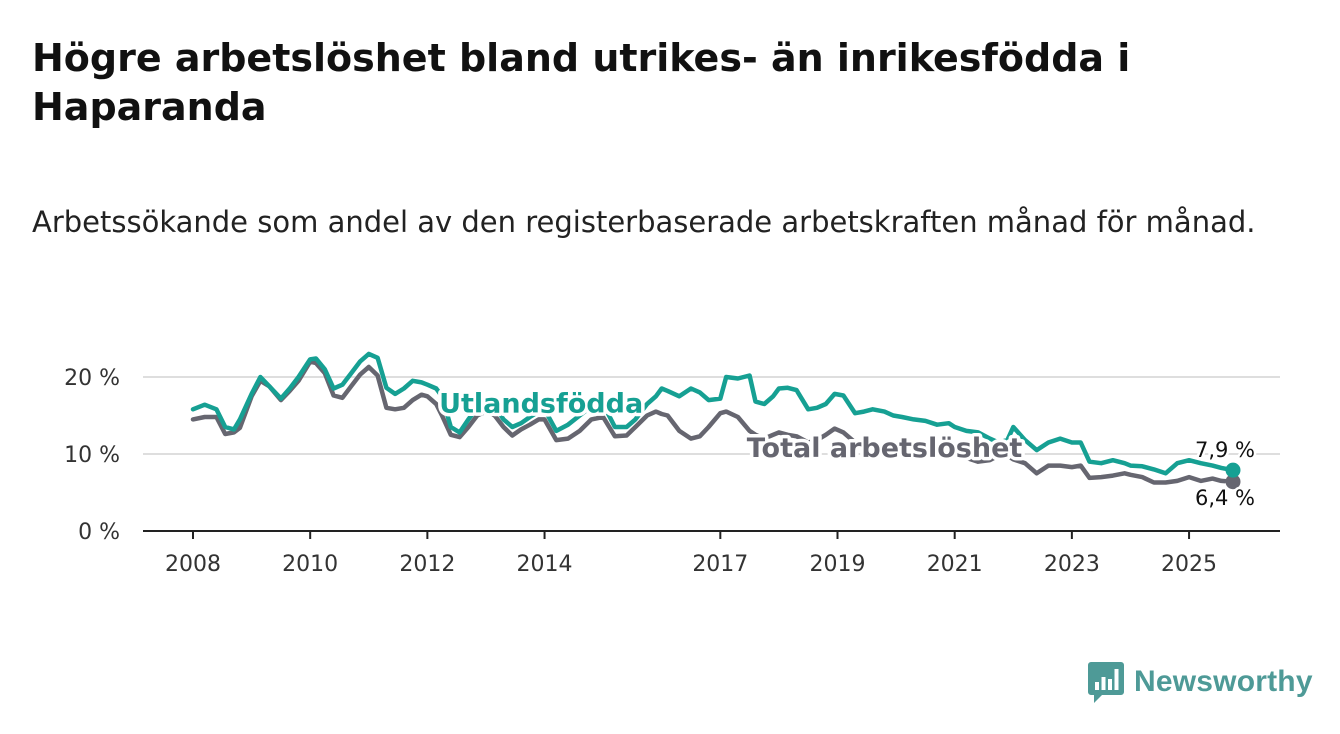 The height and width of the screenshot is (734, 1340). I want to click on bar-chart-icon, so click(1106, 682).